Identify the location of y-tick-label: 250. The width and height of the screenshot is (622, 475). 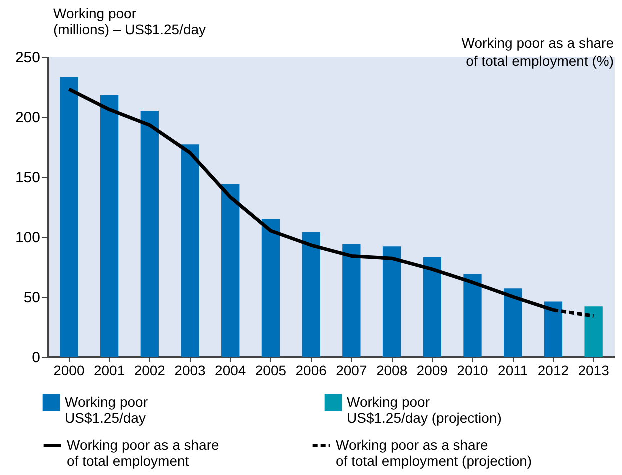
(27, 58).